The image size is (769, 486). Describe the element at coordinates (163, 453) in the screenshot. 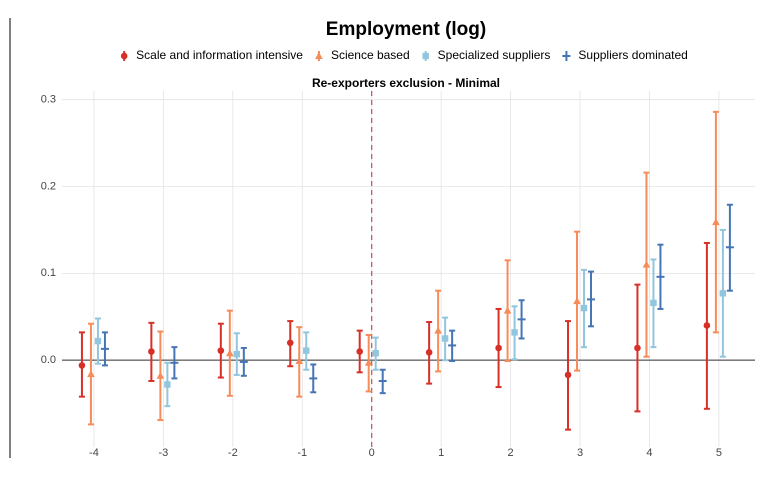

I see `x-tick-label: -3` at that location.